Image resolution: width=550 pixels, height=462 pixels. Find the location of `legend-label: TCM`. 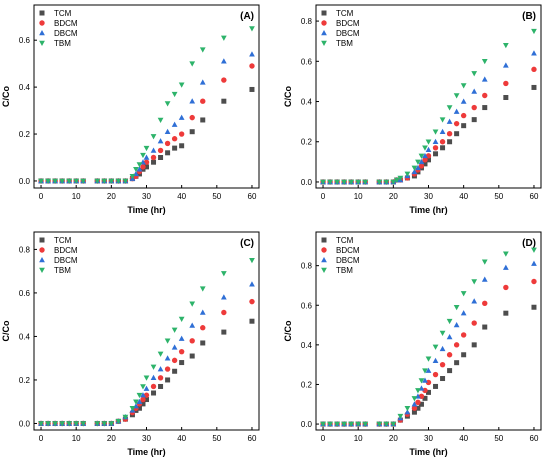

legend-label: TCM is located at coordinates (345, 240).